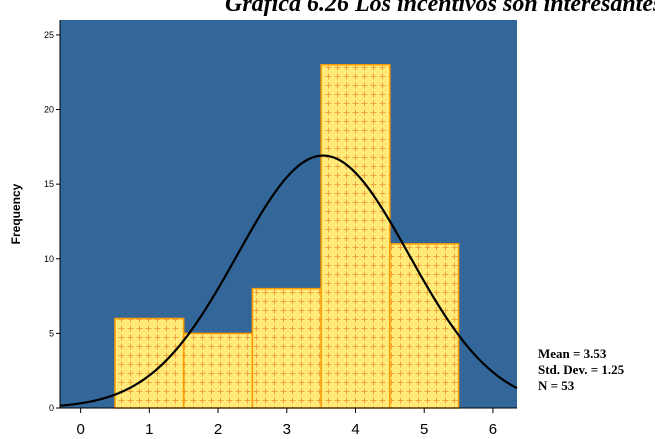  I want to click on y-tick-label: 15, so click(49, 184).